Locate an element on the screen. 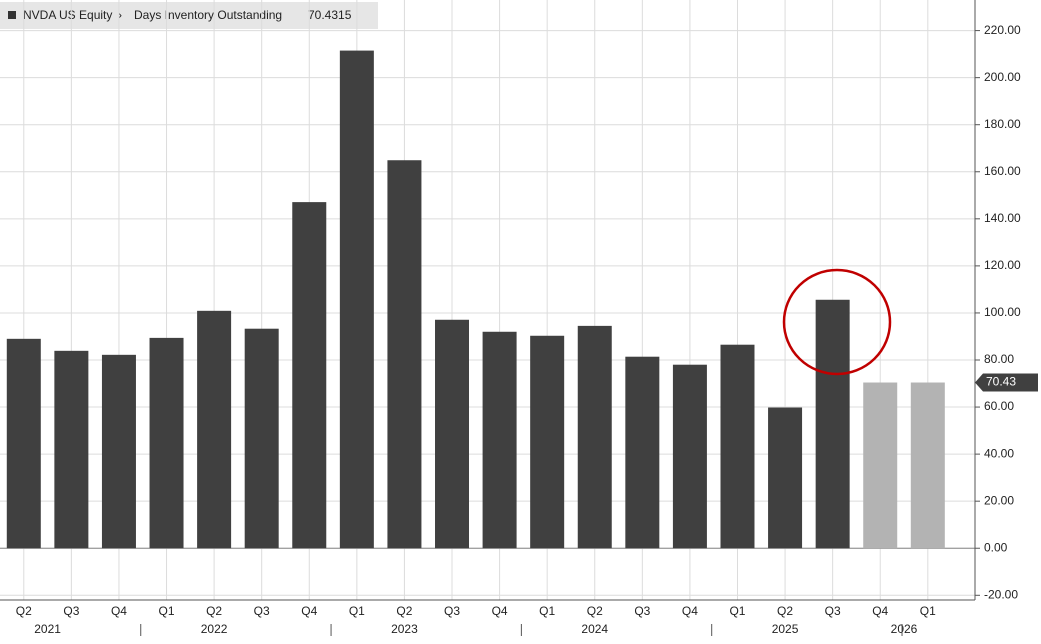 The height and width of the screenshot is (644, 1041). chart-title: NVDA US Equity is located at coordinates (67, 15).